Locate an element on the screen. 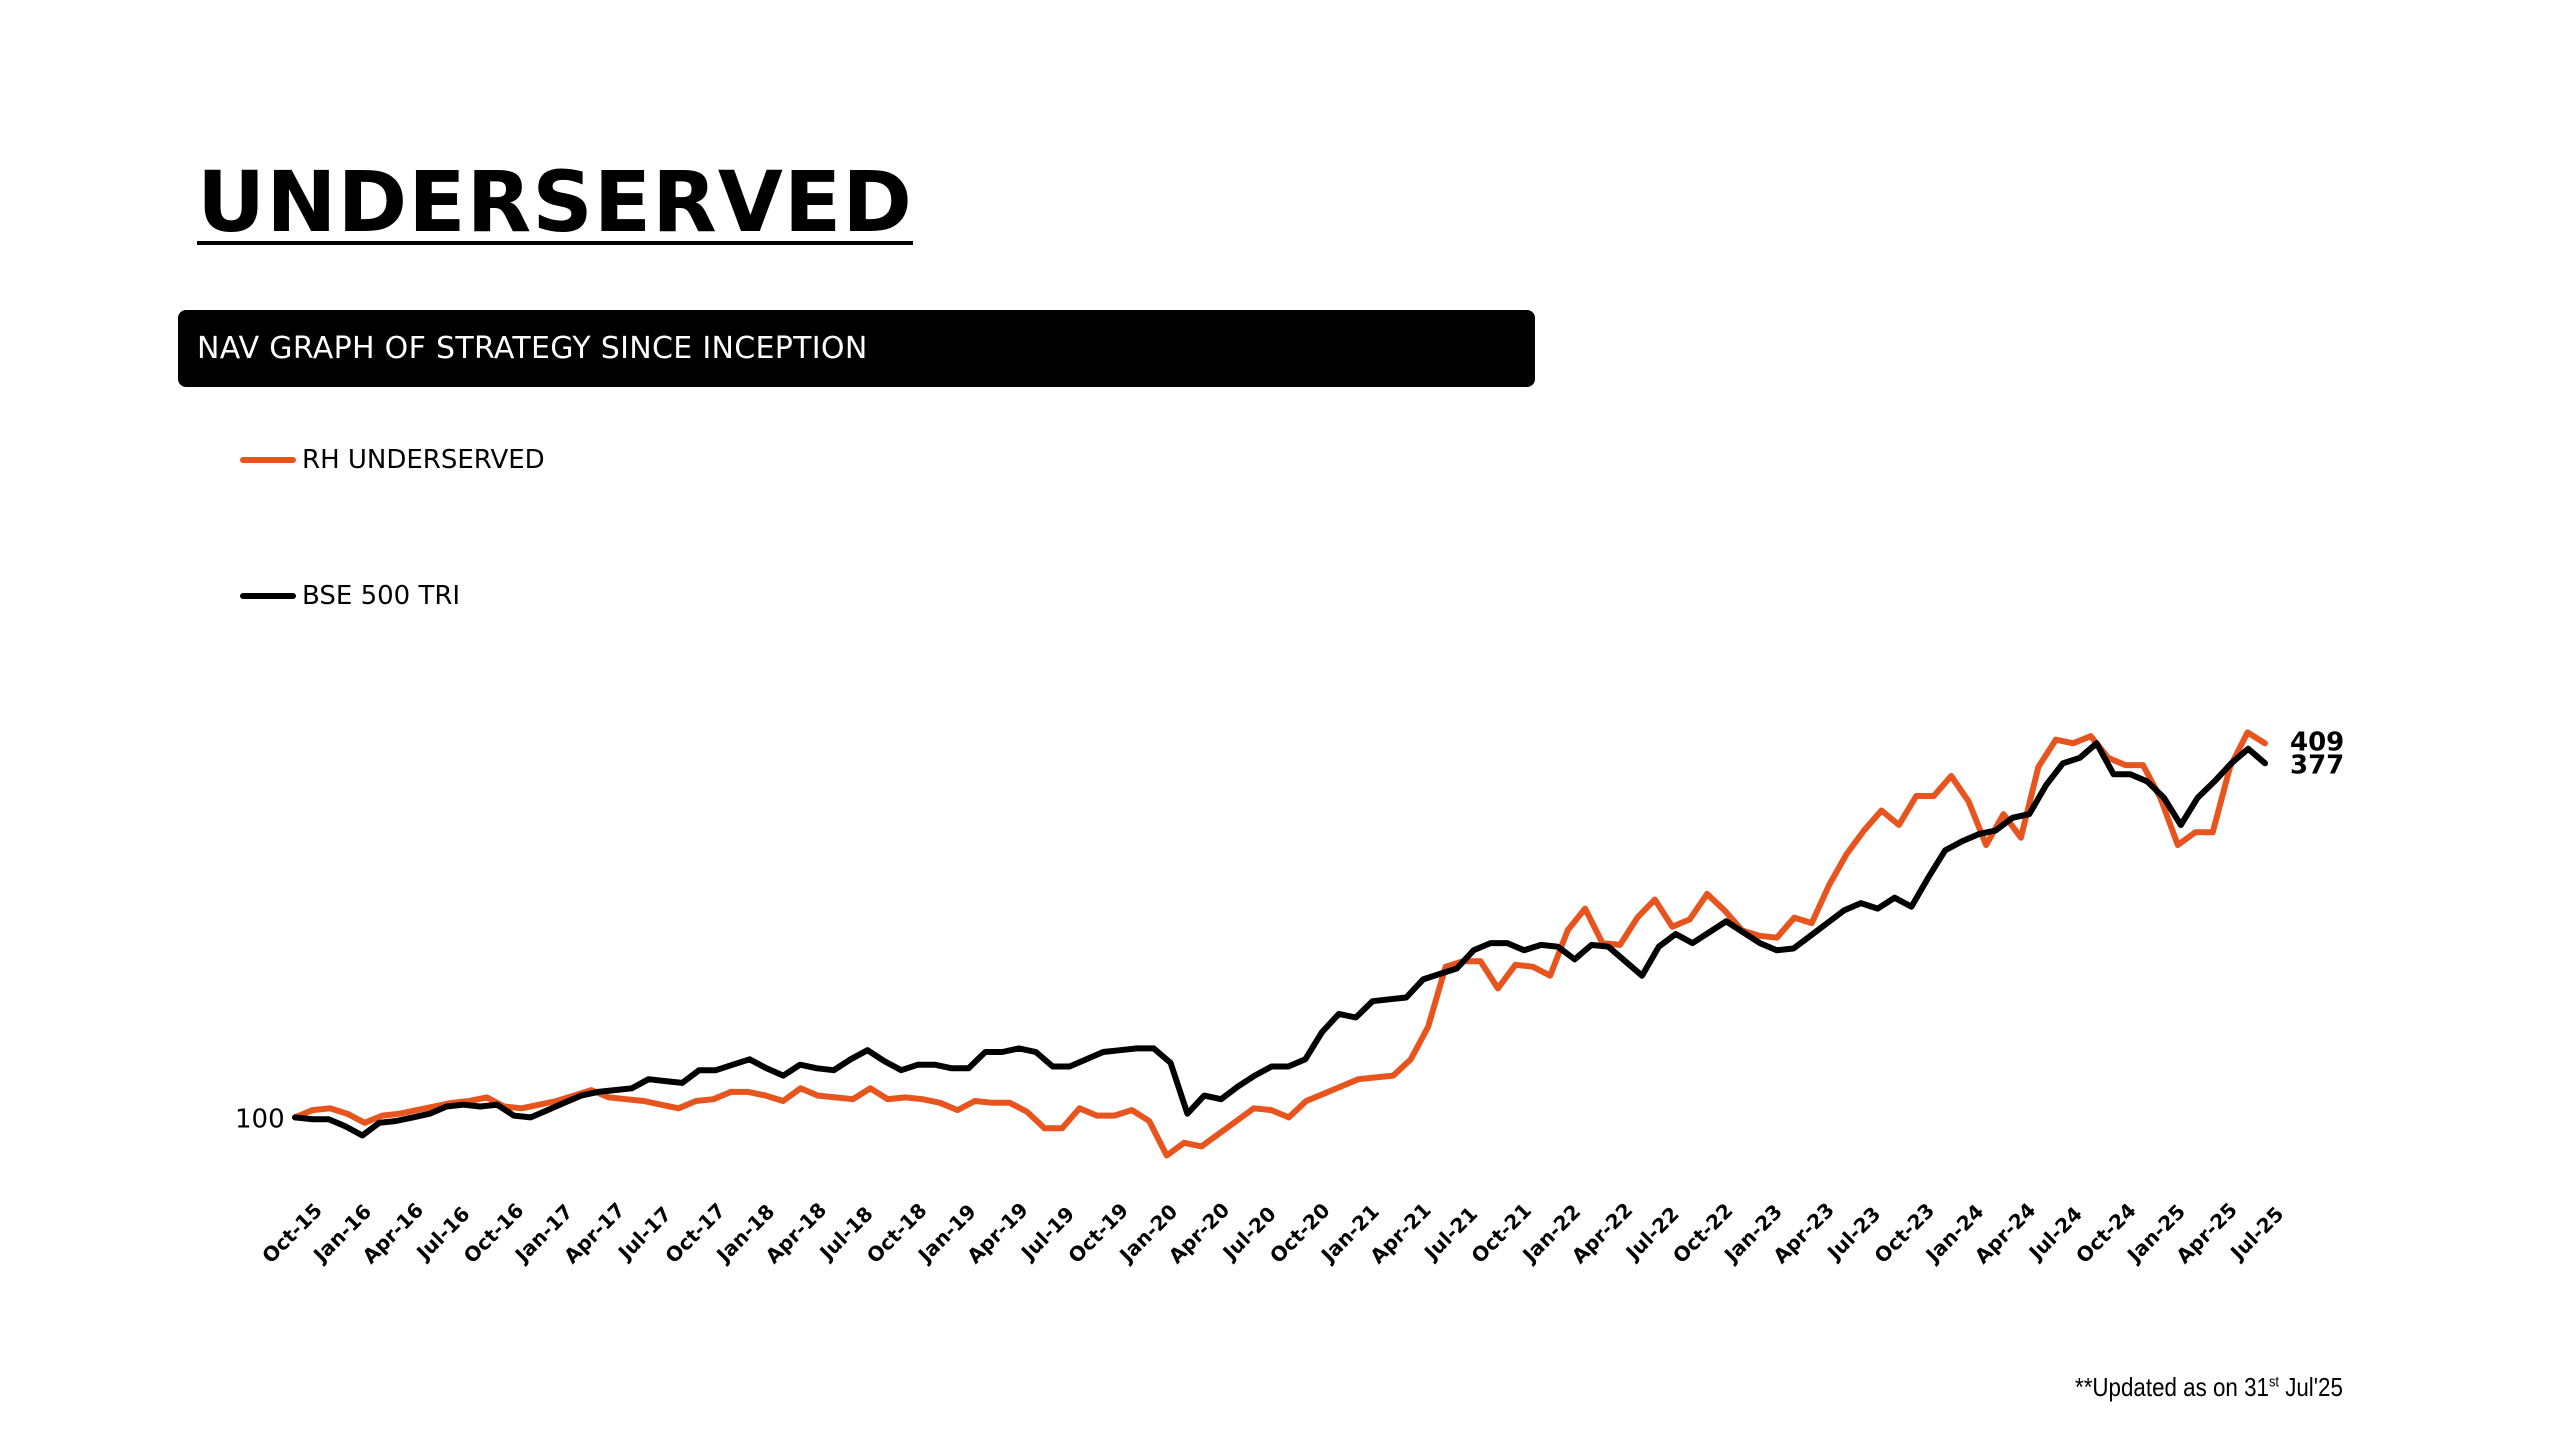  legend-item-bse-500-tri: BSE 500 TRI is located at coordinates (392, 596).